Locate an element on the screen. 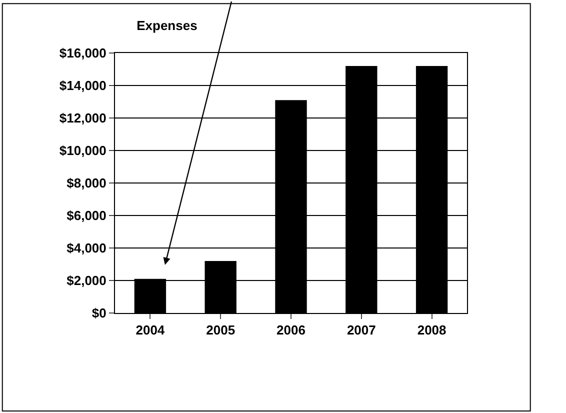 The width and height of the screenshot is (566, 413). x-tick-label: 2008 is located at coordinates (431, 330).